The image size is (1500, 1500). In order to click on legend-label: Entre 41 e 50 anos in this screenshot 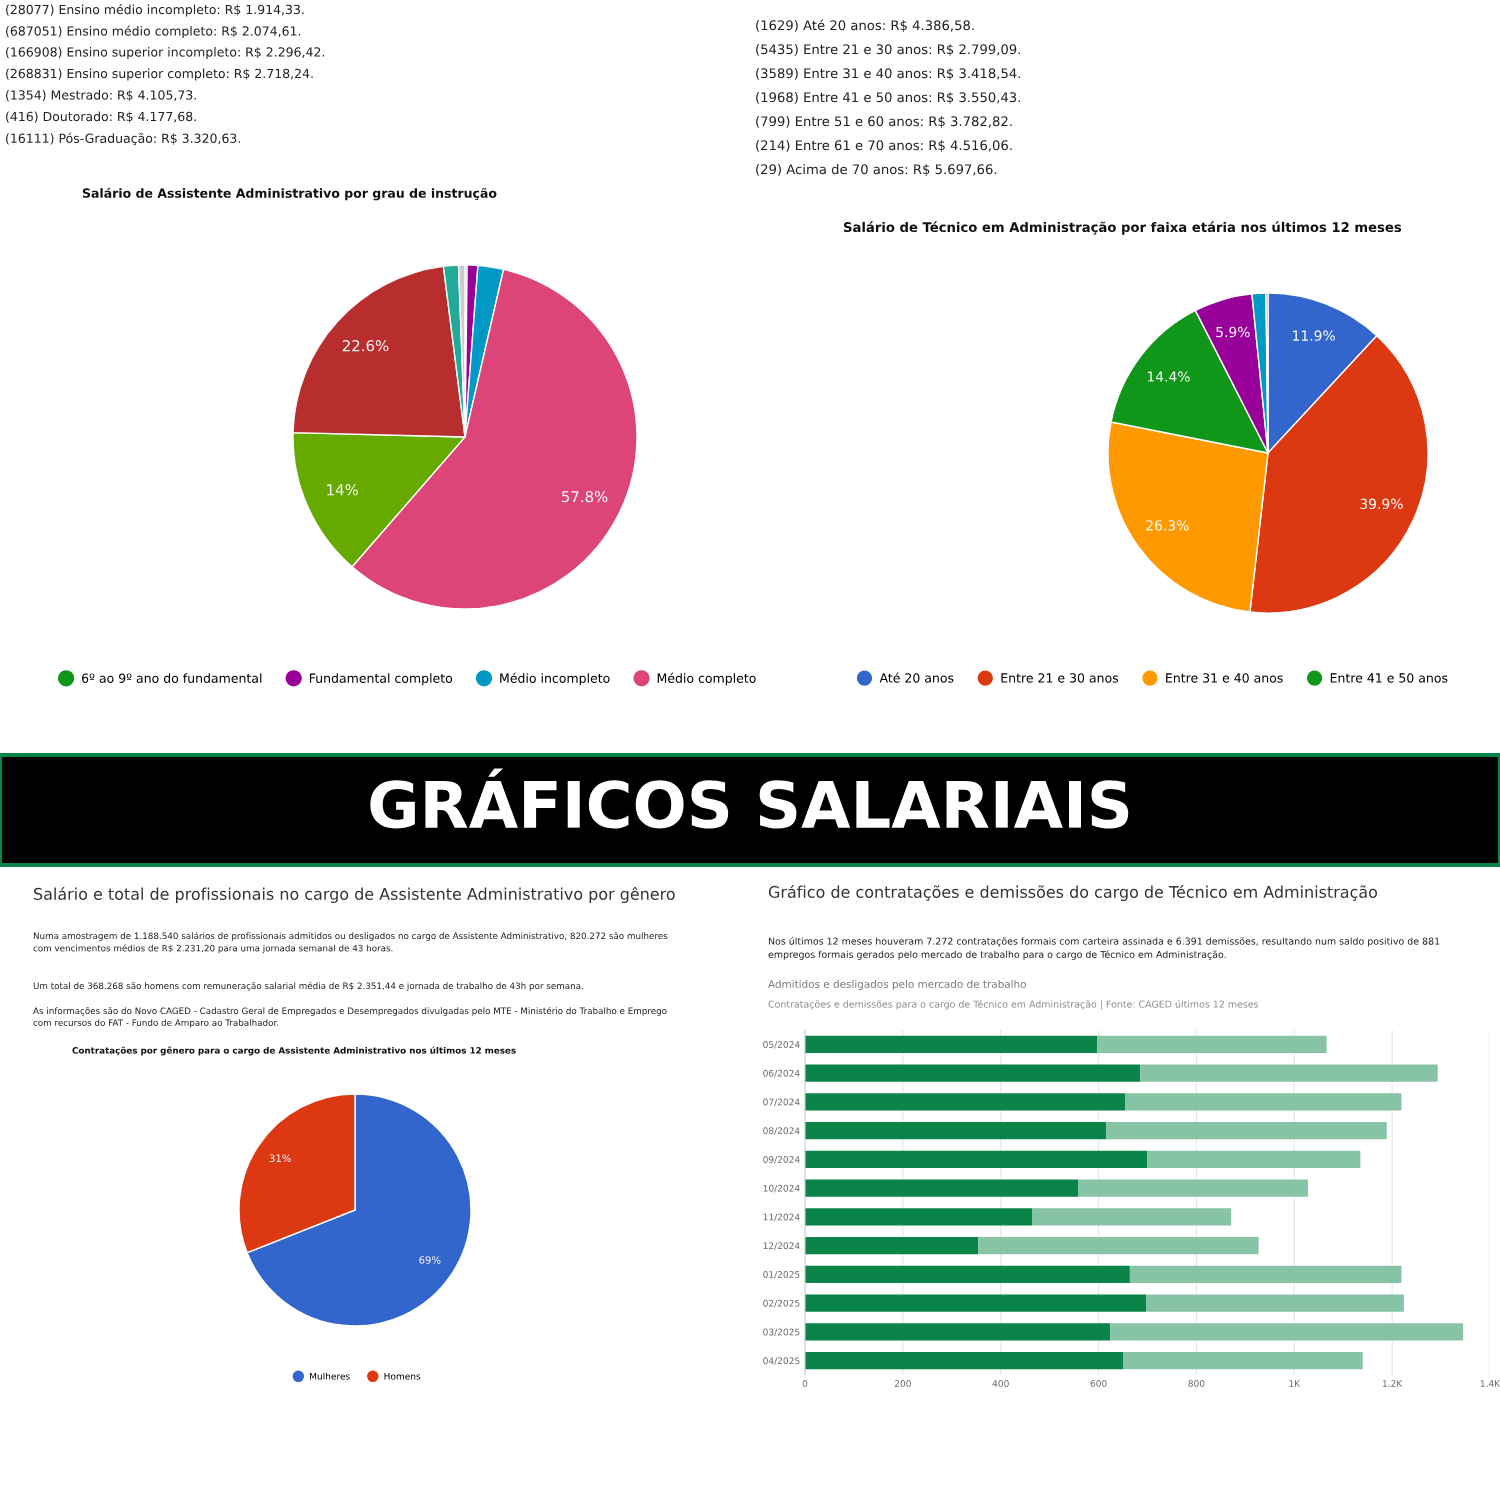, I will do `click(1389, 678)`.